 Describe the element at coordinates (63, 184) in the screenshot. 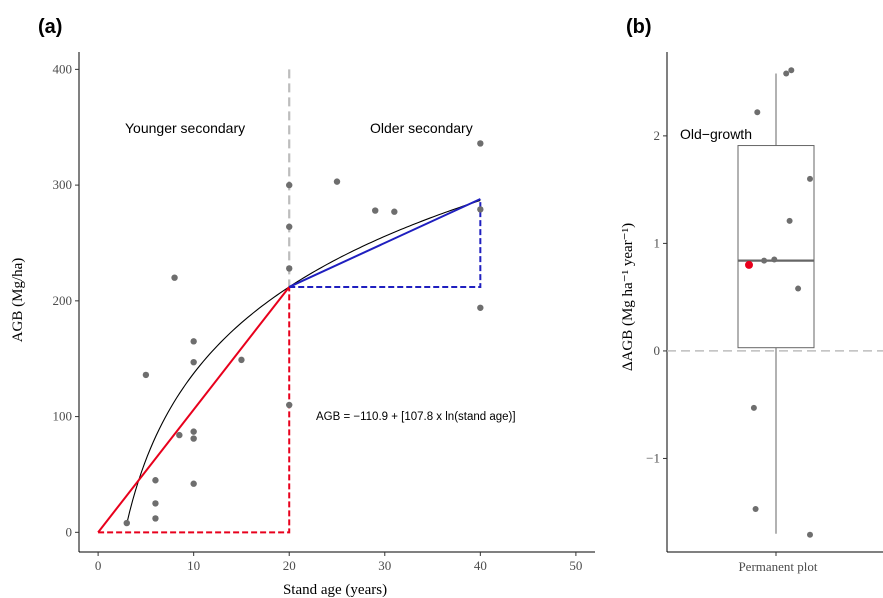

I see `panel-a-y-tick-label: 300` at that location.